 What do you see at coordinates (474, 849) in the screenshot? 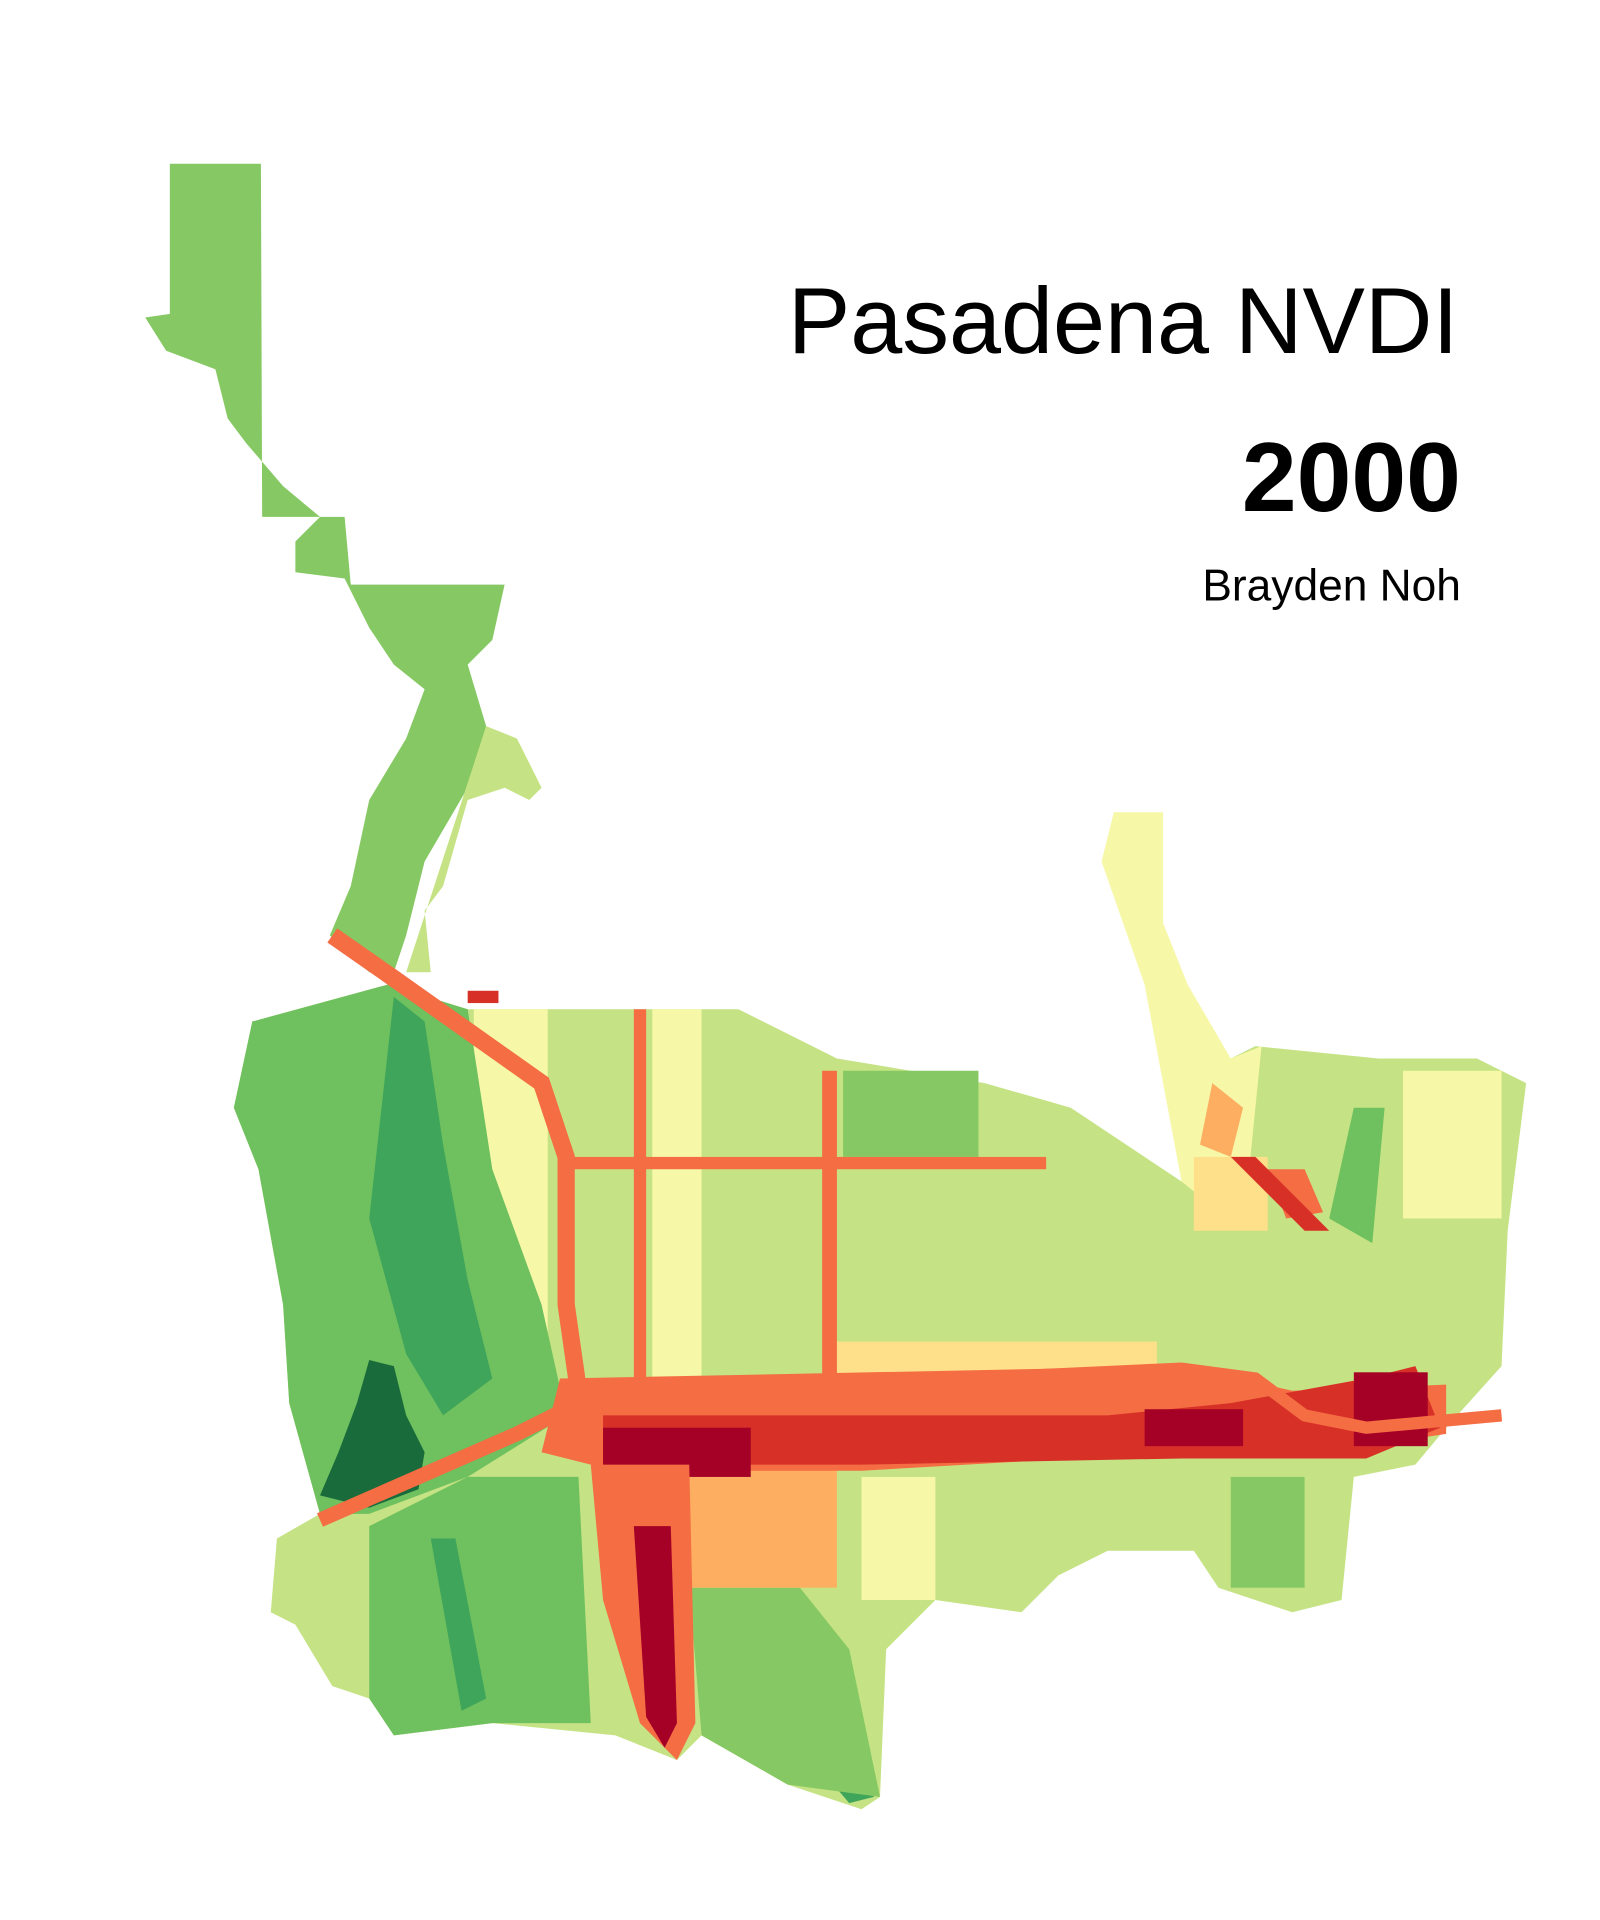
I see `region-north-pale` at bounding box center [474, 849].